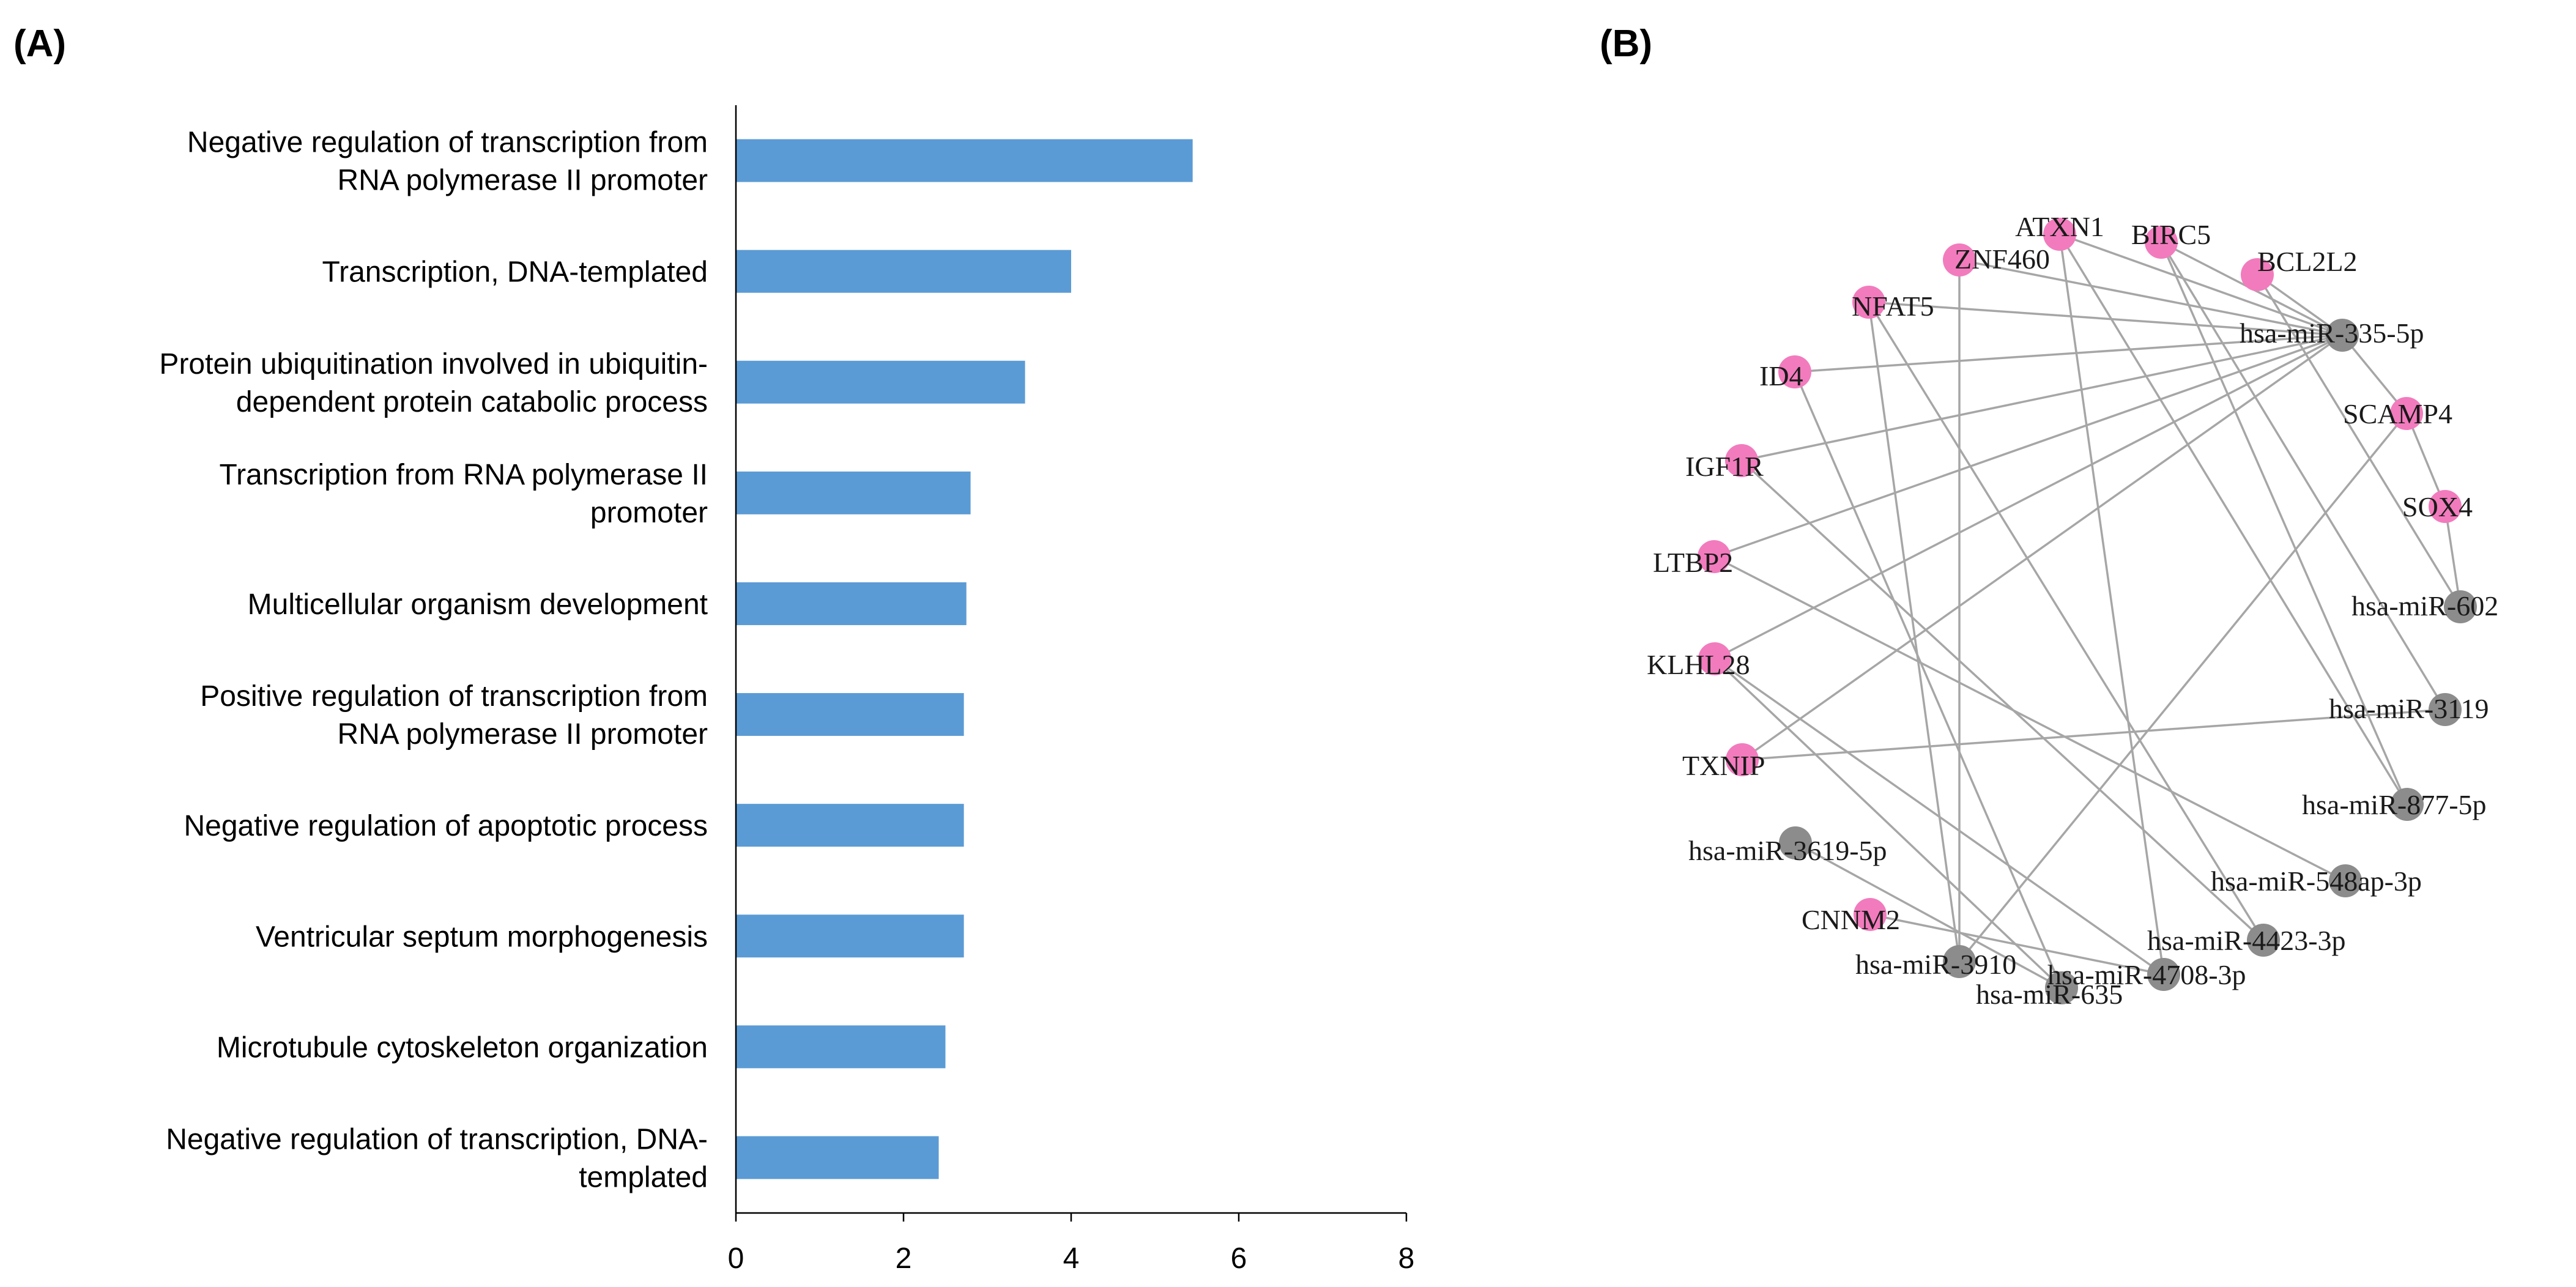  What do you see at coordinates (1742, 759) in the screenshot?
I see `gene-node-txnip` at bounding box center [1742, 759].